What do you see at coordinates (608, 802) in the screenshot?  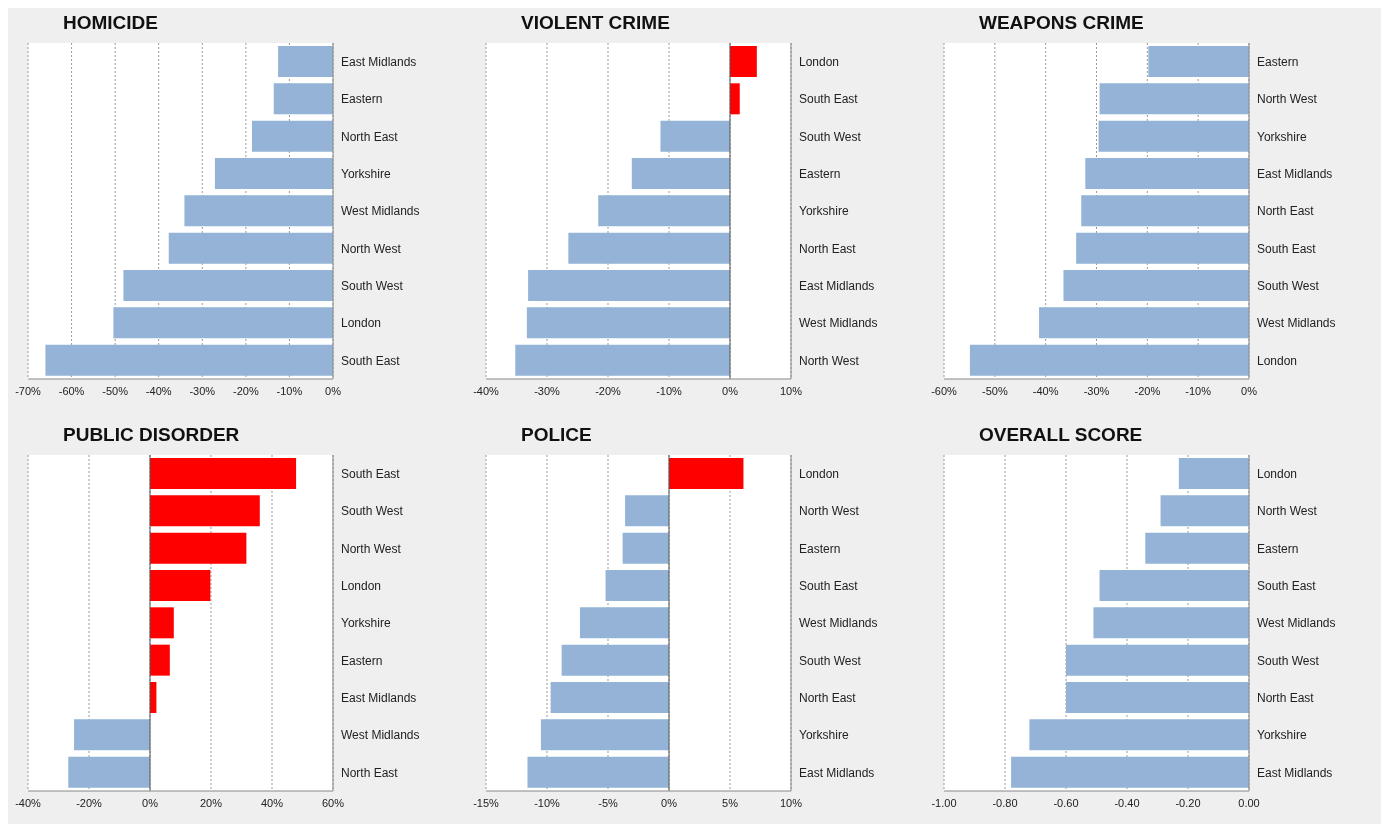 I see `x-tick-label: -5%` at bounding box center [608, 802].